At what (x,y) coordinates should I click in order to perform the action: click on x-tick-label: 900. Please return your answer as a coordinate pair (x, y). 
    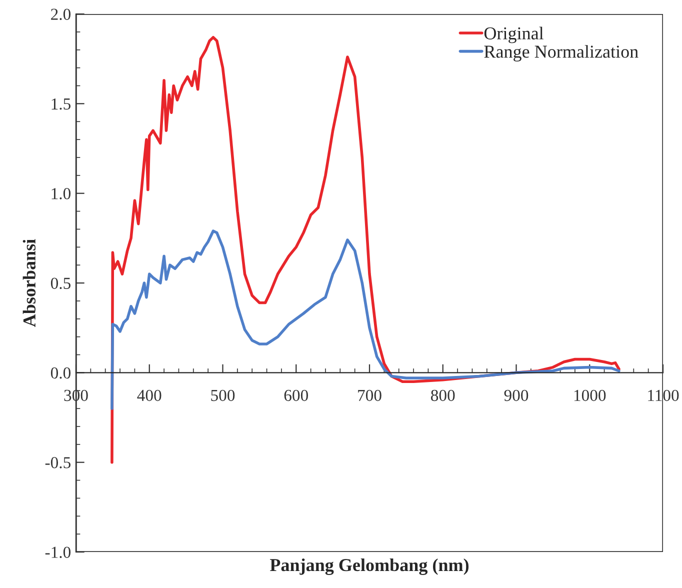
    Looking at the image, I should click on (516, 396).